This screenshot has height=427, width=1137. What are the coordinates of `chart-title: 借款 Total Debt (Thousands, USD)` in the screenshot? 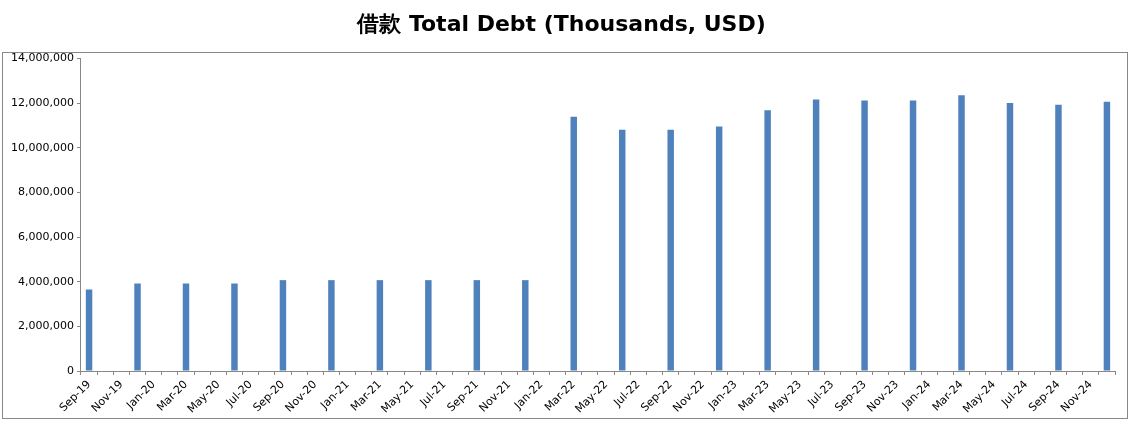 It's located at (561, 23).